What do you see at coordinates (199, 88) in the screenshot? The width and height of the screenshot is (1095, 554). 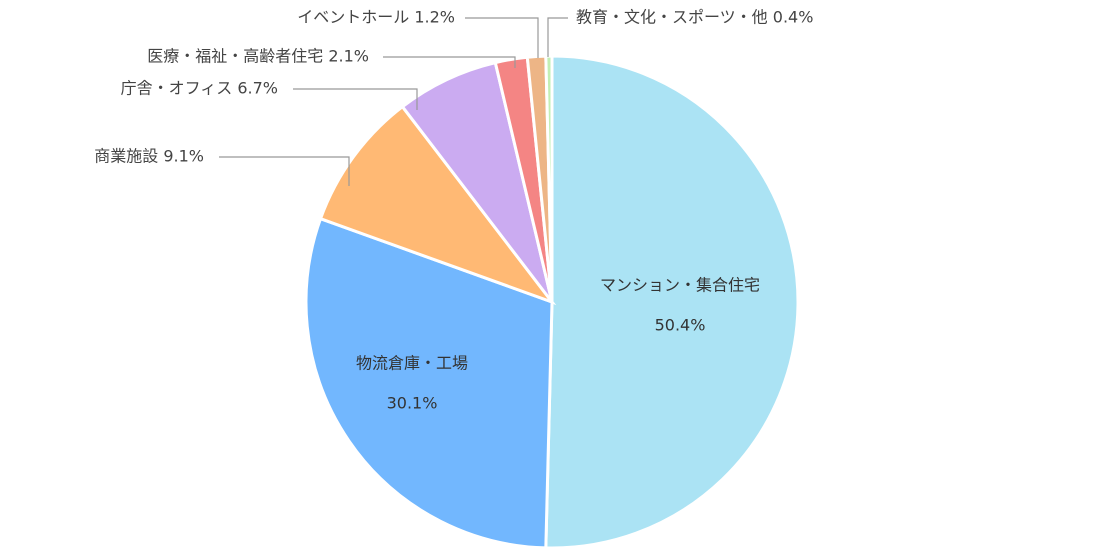 I see `slice-label: 庁舎・オフィス 6.7%` at bounding box center [199, 88].